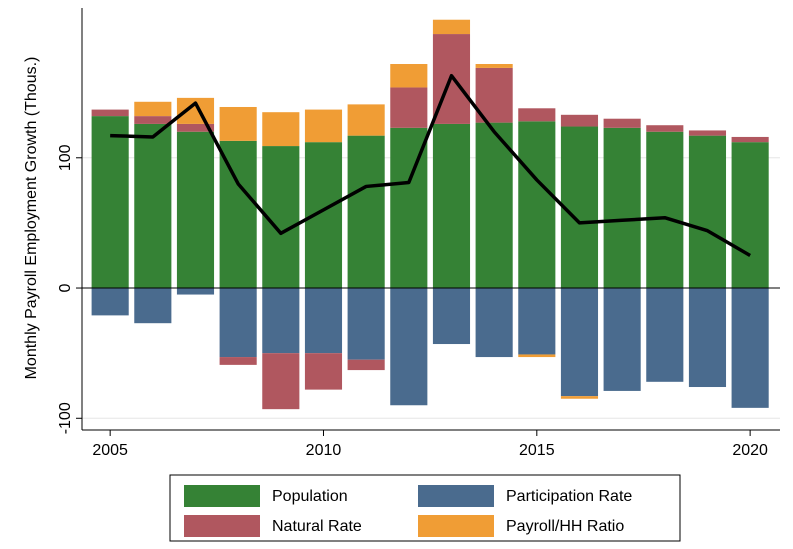 The image size is (793, 549). I want to click on legend-label: Payroll/HH Ratio, so click(565, 526).